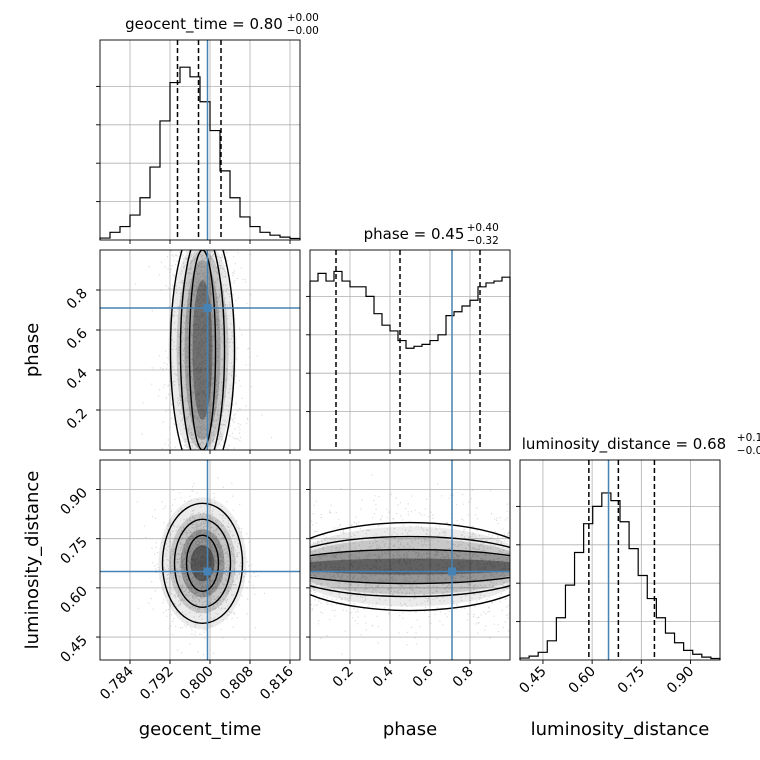 This screenshot has height=760, width=760. What do you see at coordinates (73, 550) in the screenshot?
I see `y-tick-label-luminosity_distance: 0.75` at bounding box center [73, 550].